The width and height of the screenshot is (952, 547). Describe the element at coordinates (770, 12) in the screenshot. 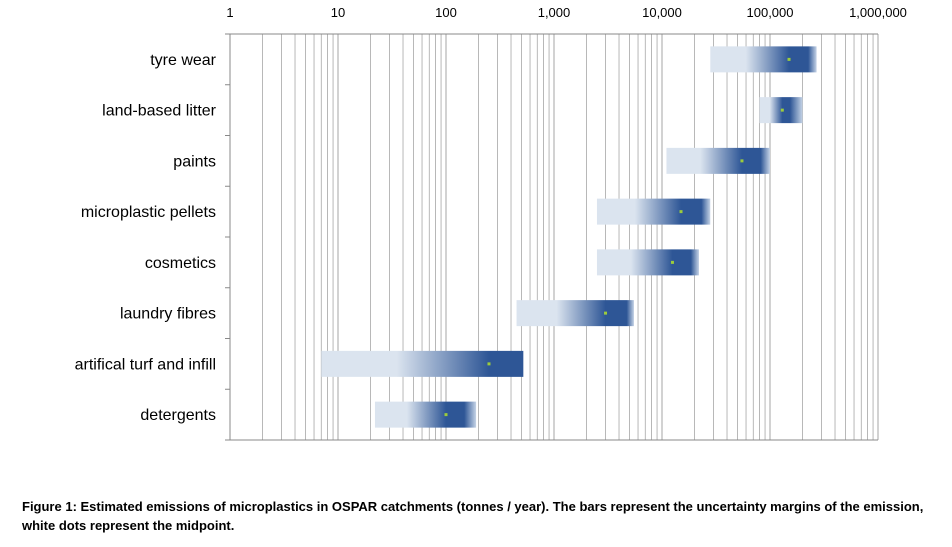

I see `x-tick-label: 100,000` at that location.